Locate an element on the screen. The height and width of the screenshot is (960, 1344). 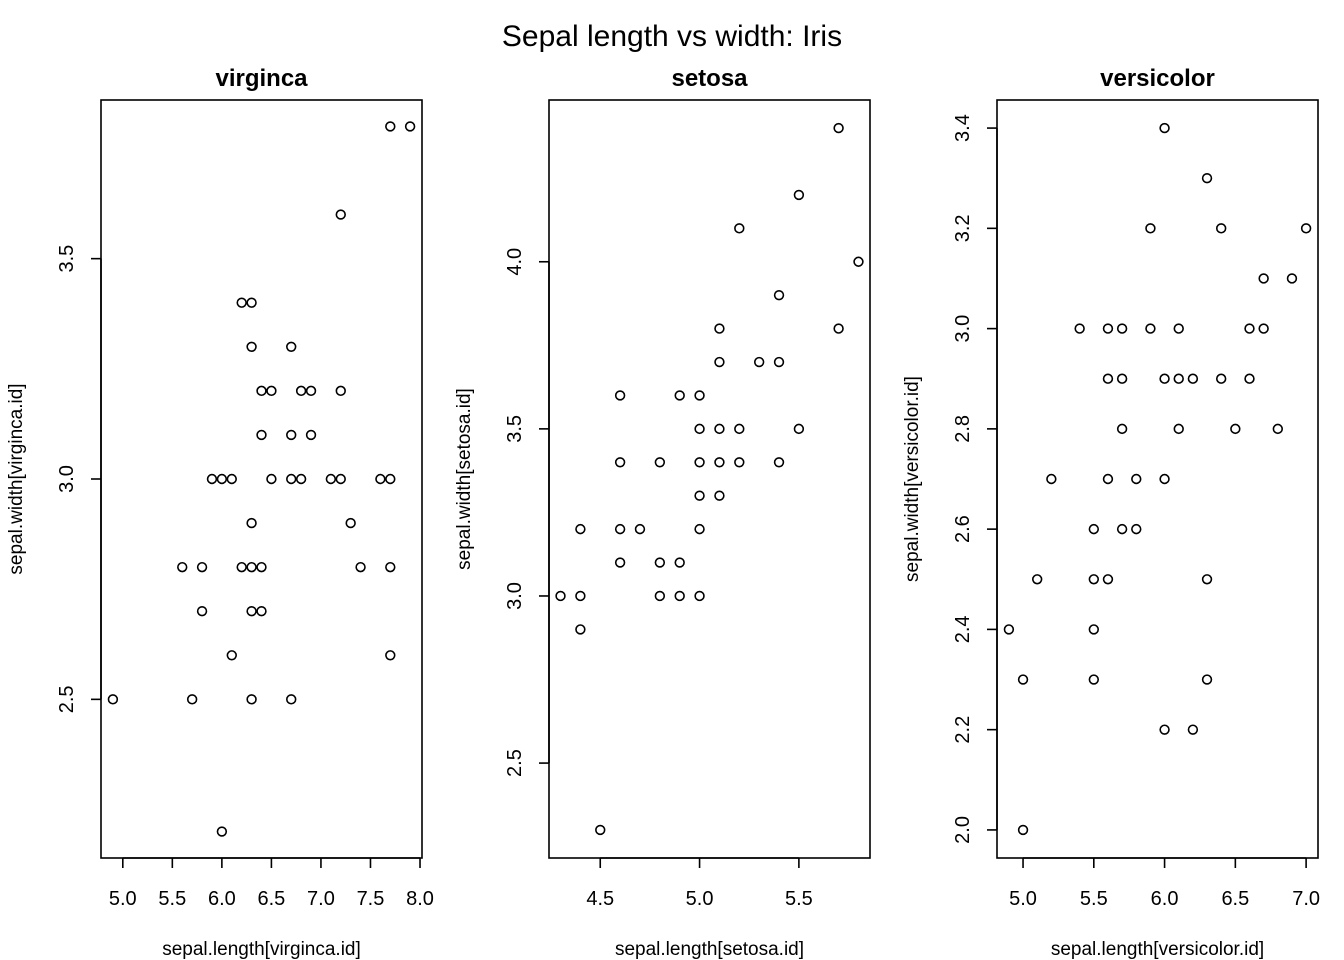
y-tick-label: 3.4 is located at coordinates (963, 128).